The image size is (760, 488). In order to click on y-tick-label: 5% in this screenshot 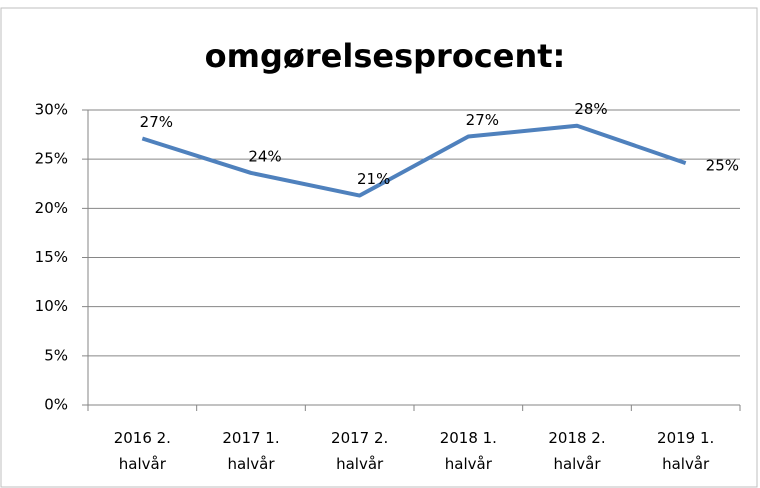, I will do `click(56, 355)`.